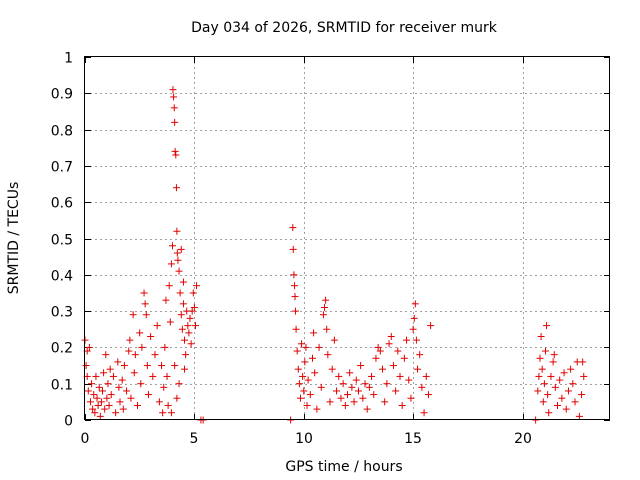  What do you see at coordinates (304, 439) in the screenshot?
I see `x-tick-label: 10` at bounding box center [304, 439].